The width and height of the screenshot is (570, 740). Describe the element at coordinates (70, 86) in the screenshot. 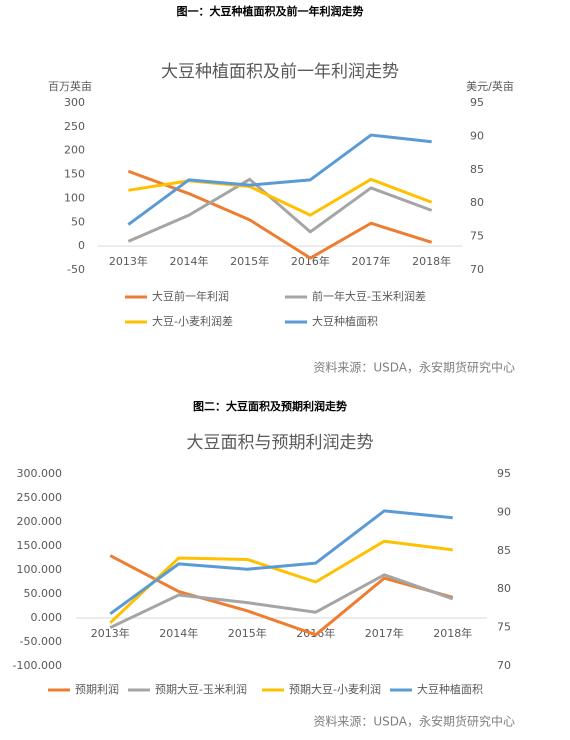

I see `y-axis-label: 百万英亩` at that location.